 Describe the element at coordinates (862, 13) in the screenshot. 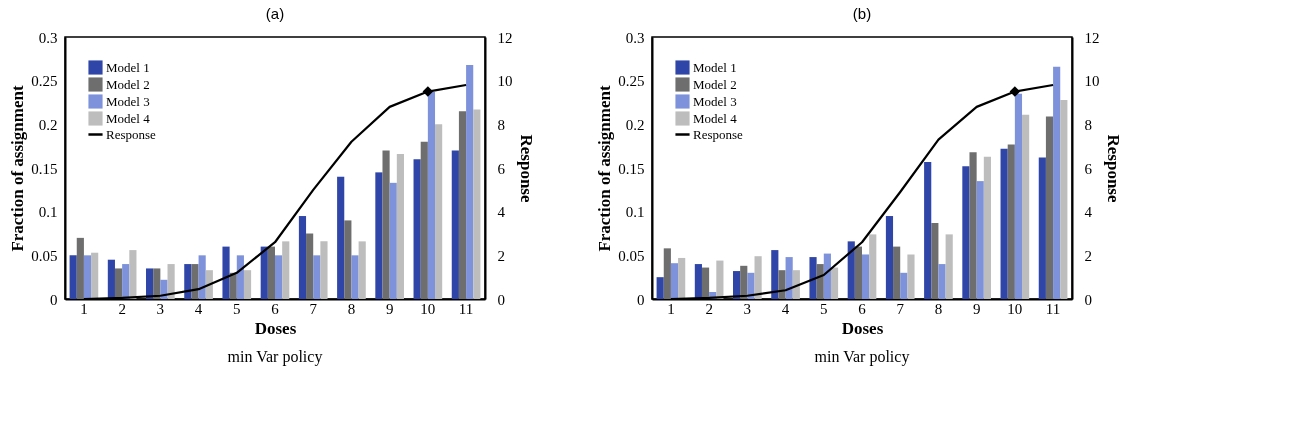

I see `chart-title: (b)` at that location.